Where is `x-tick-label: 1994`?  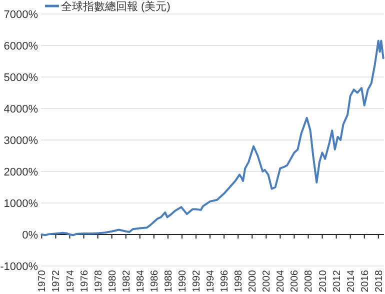
x-tick-label: 1994 is located at coordinates (211, 281).